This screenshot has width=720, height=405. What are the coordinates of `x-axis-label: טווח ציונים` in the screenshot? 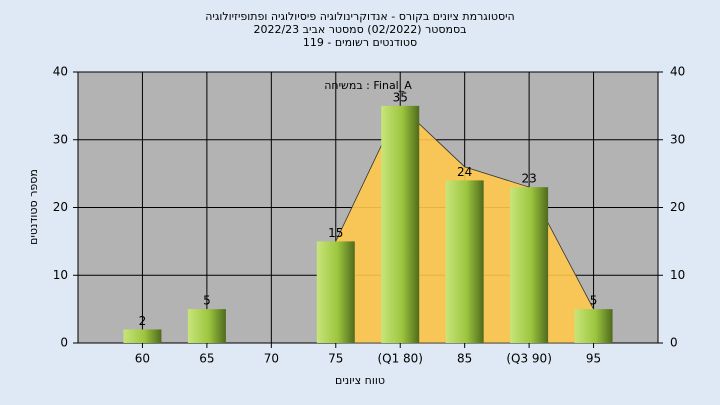 It's located at (360, 380).